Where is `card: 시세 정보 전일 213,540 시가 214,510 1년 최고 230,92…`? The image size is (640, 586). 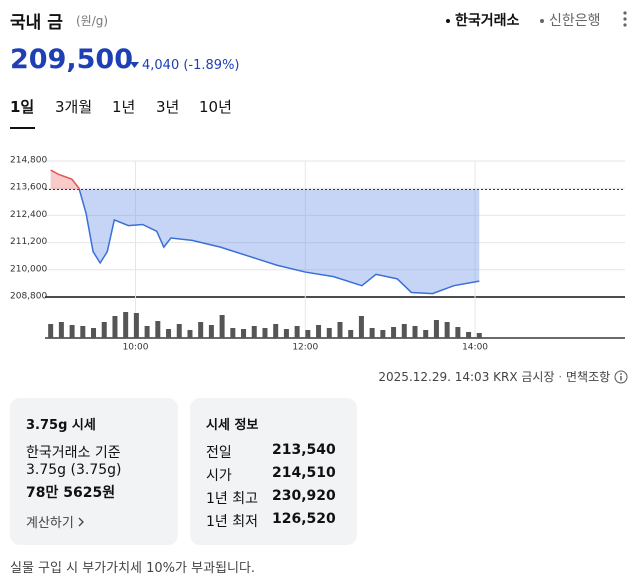
card: 시세 정보 전일 213,540 시가 214,510 1년 최고 230,92… is located at coordinates (273, 471).